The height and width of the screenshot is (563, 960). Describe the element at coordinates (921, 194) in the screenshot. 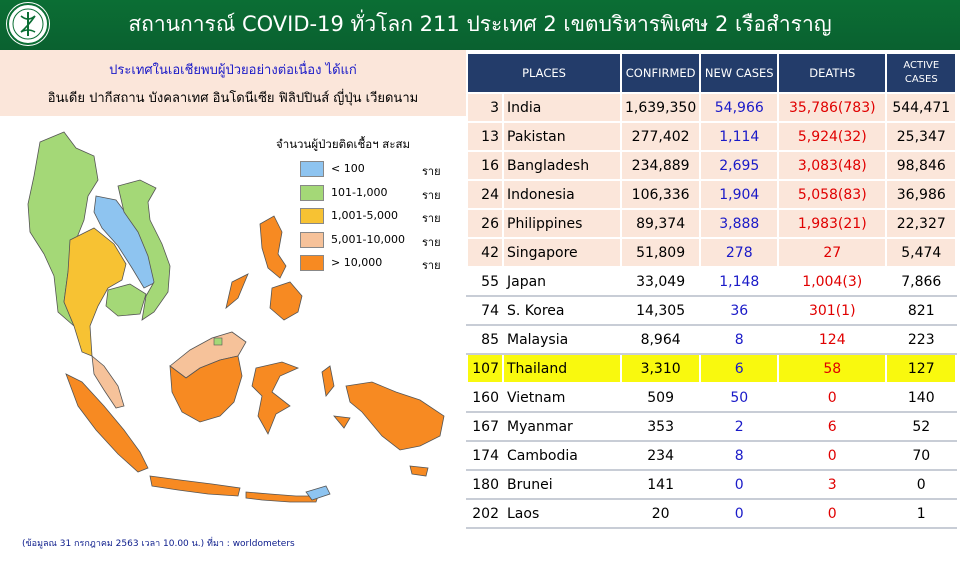

I see `cell-active-cases: 36,986` at that location.